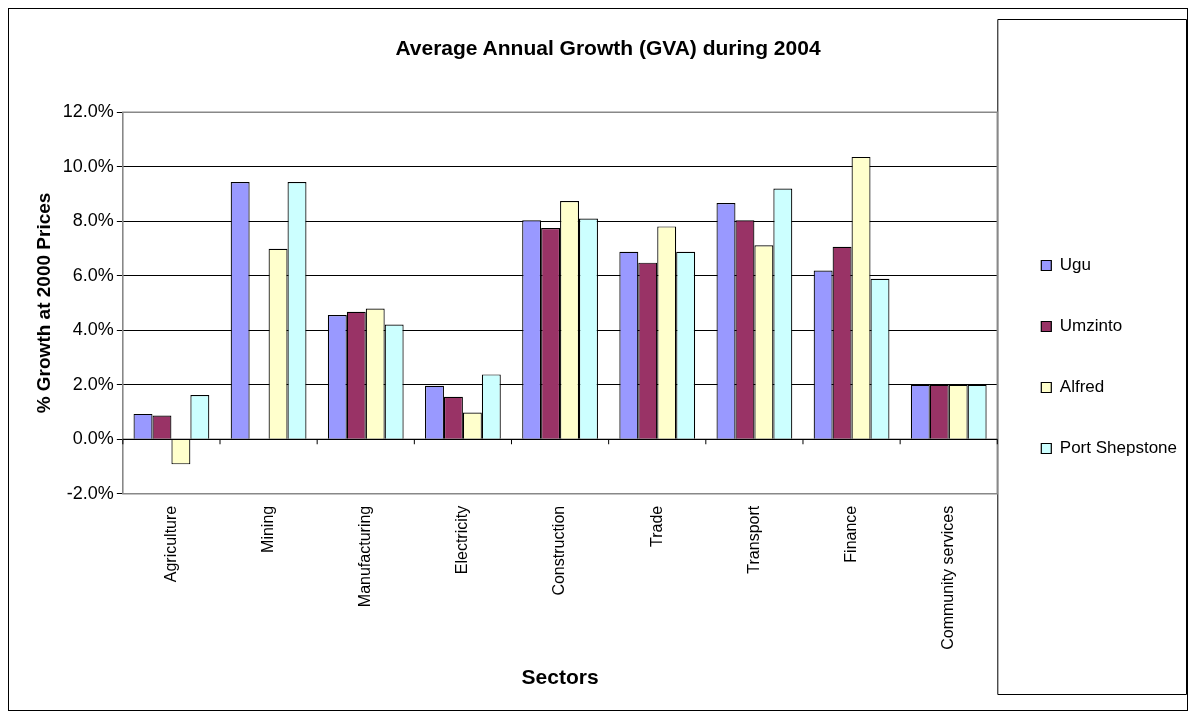 Image resolution: width=1190 pixels, height=713 pixels. I want to click on legend-label: Umzinto, so click(1091, 326).